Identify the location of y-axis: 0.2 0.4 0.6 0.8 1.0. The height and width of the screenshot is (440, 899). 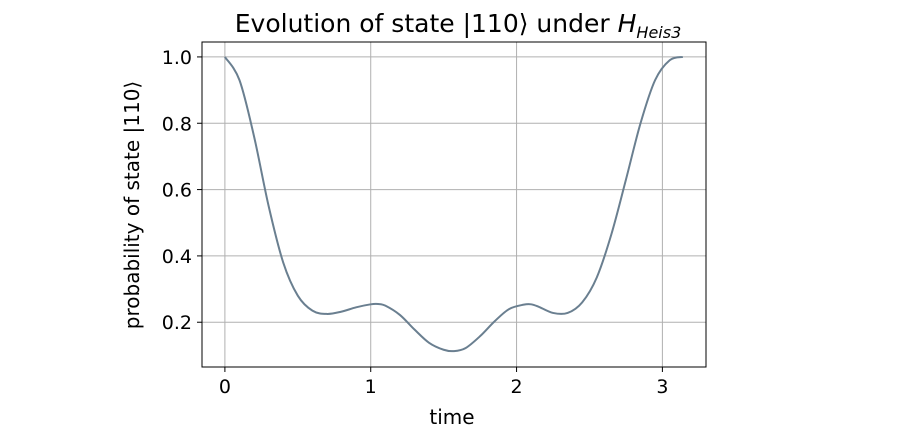
(182, 190).